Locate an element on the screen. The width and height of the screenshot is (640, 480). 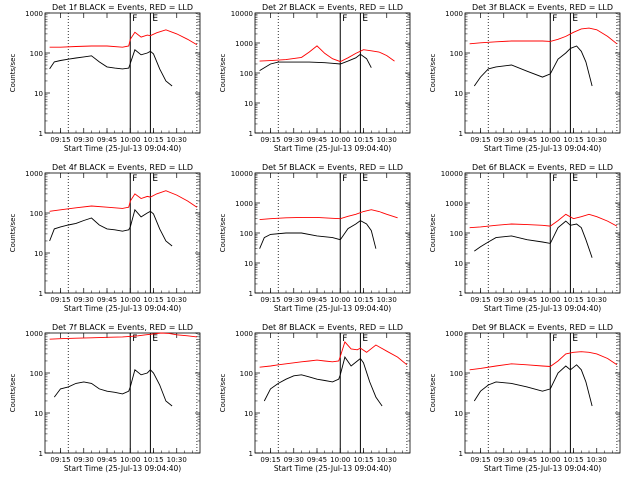
panel-title: Det 5f BLACK = Events, RED = LLD is located at coordinates (332, 167).